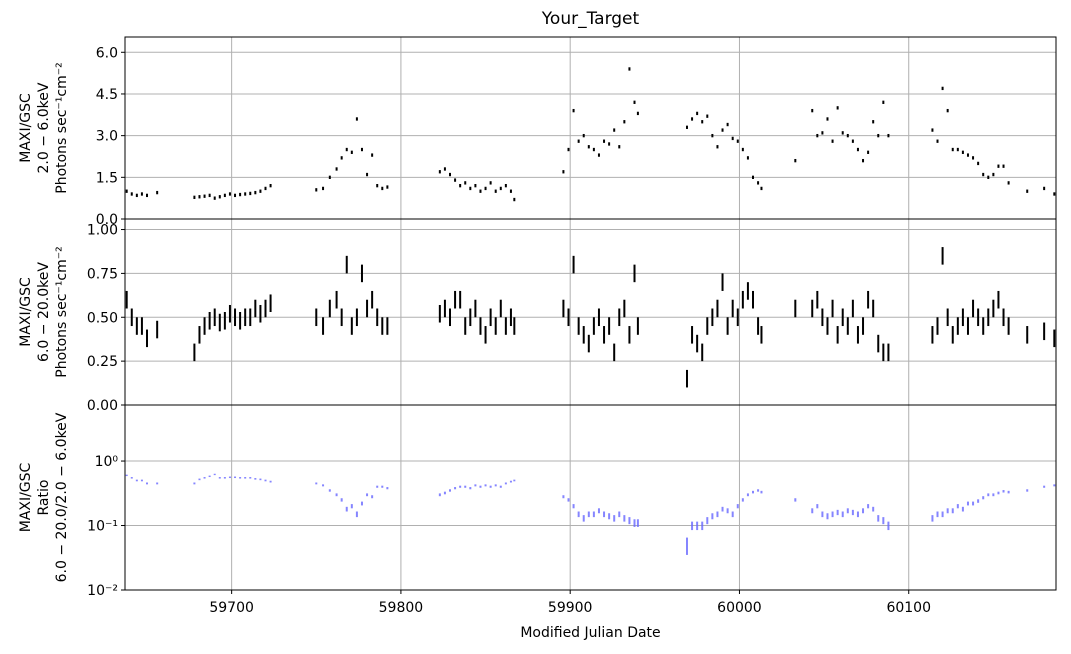 The height and width of the screenshot is (654, 1071). What do you see at coordinates (107, 95) in the screenshot?
I see `y-tick-label: 4.5` at bounding box center [107, 95].